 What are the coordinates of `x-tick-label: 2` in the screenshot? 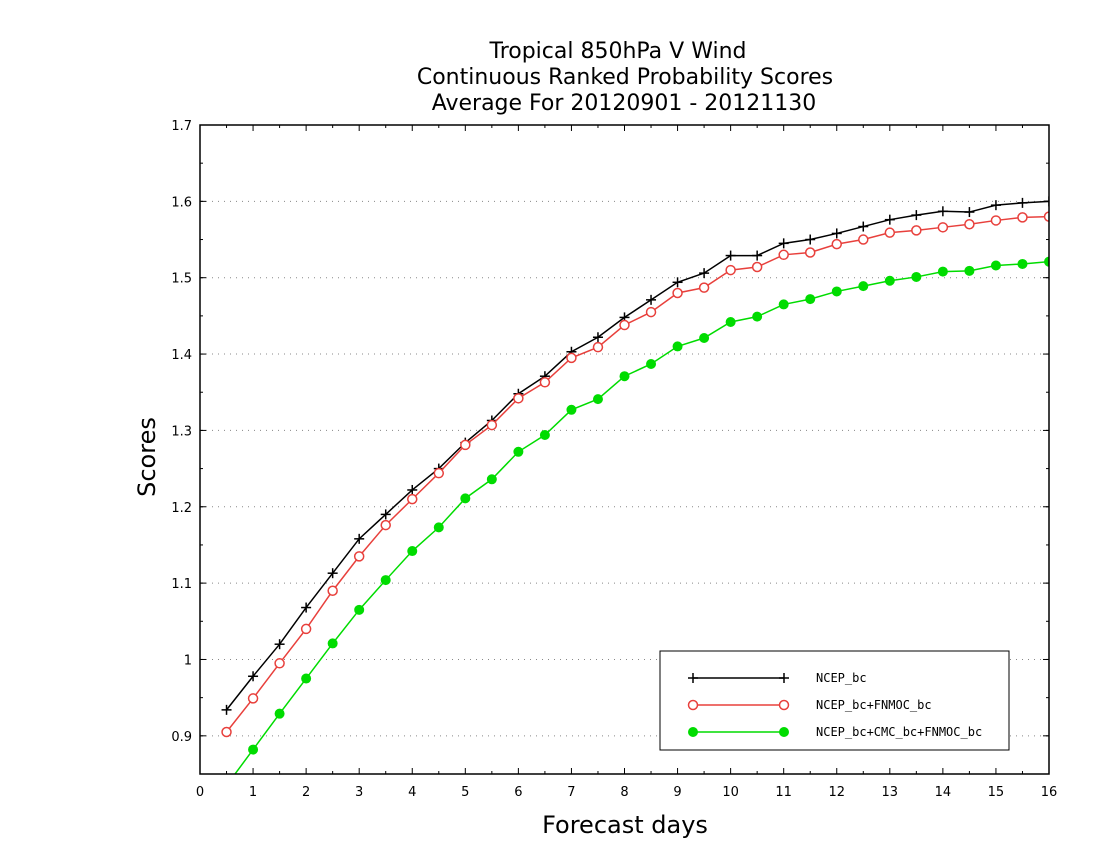 It's located at (306, 792).